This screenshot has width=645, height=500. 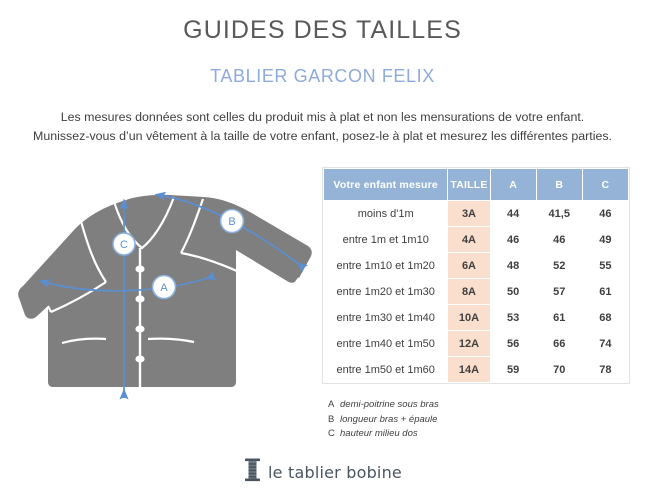 What do you see at coordinates (49, 309) in the screenshot?
I see `left-cuff-line` at bounding box center [49, 309].